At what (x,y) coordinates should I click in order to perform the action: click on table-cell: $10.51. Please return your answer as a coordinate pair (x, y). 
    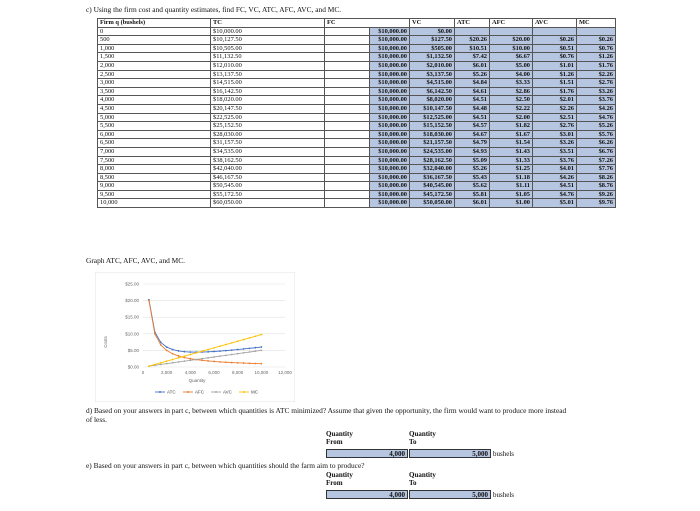
    Looking at the image, I should click on (472, 48).